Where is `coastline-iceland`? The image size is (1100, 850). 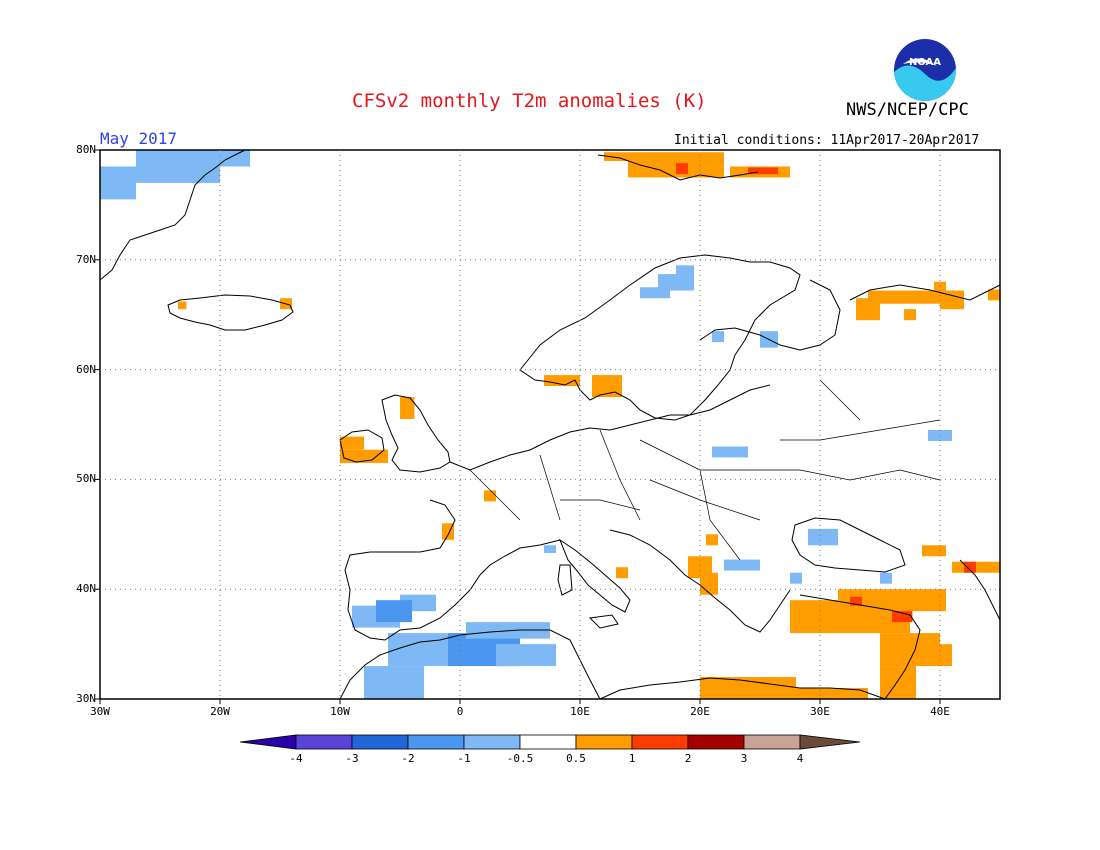 coastline-iceland is located at coordinates (230, 312).